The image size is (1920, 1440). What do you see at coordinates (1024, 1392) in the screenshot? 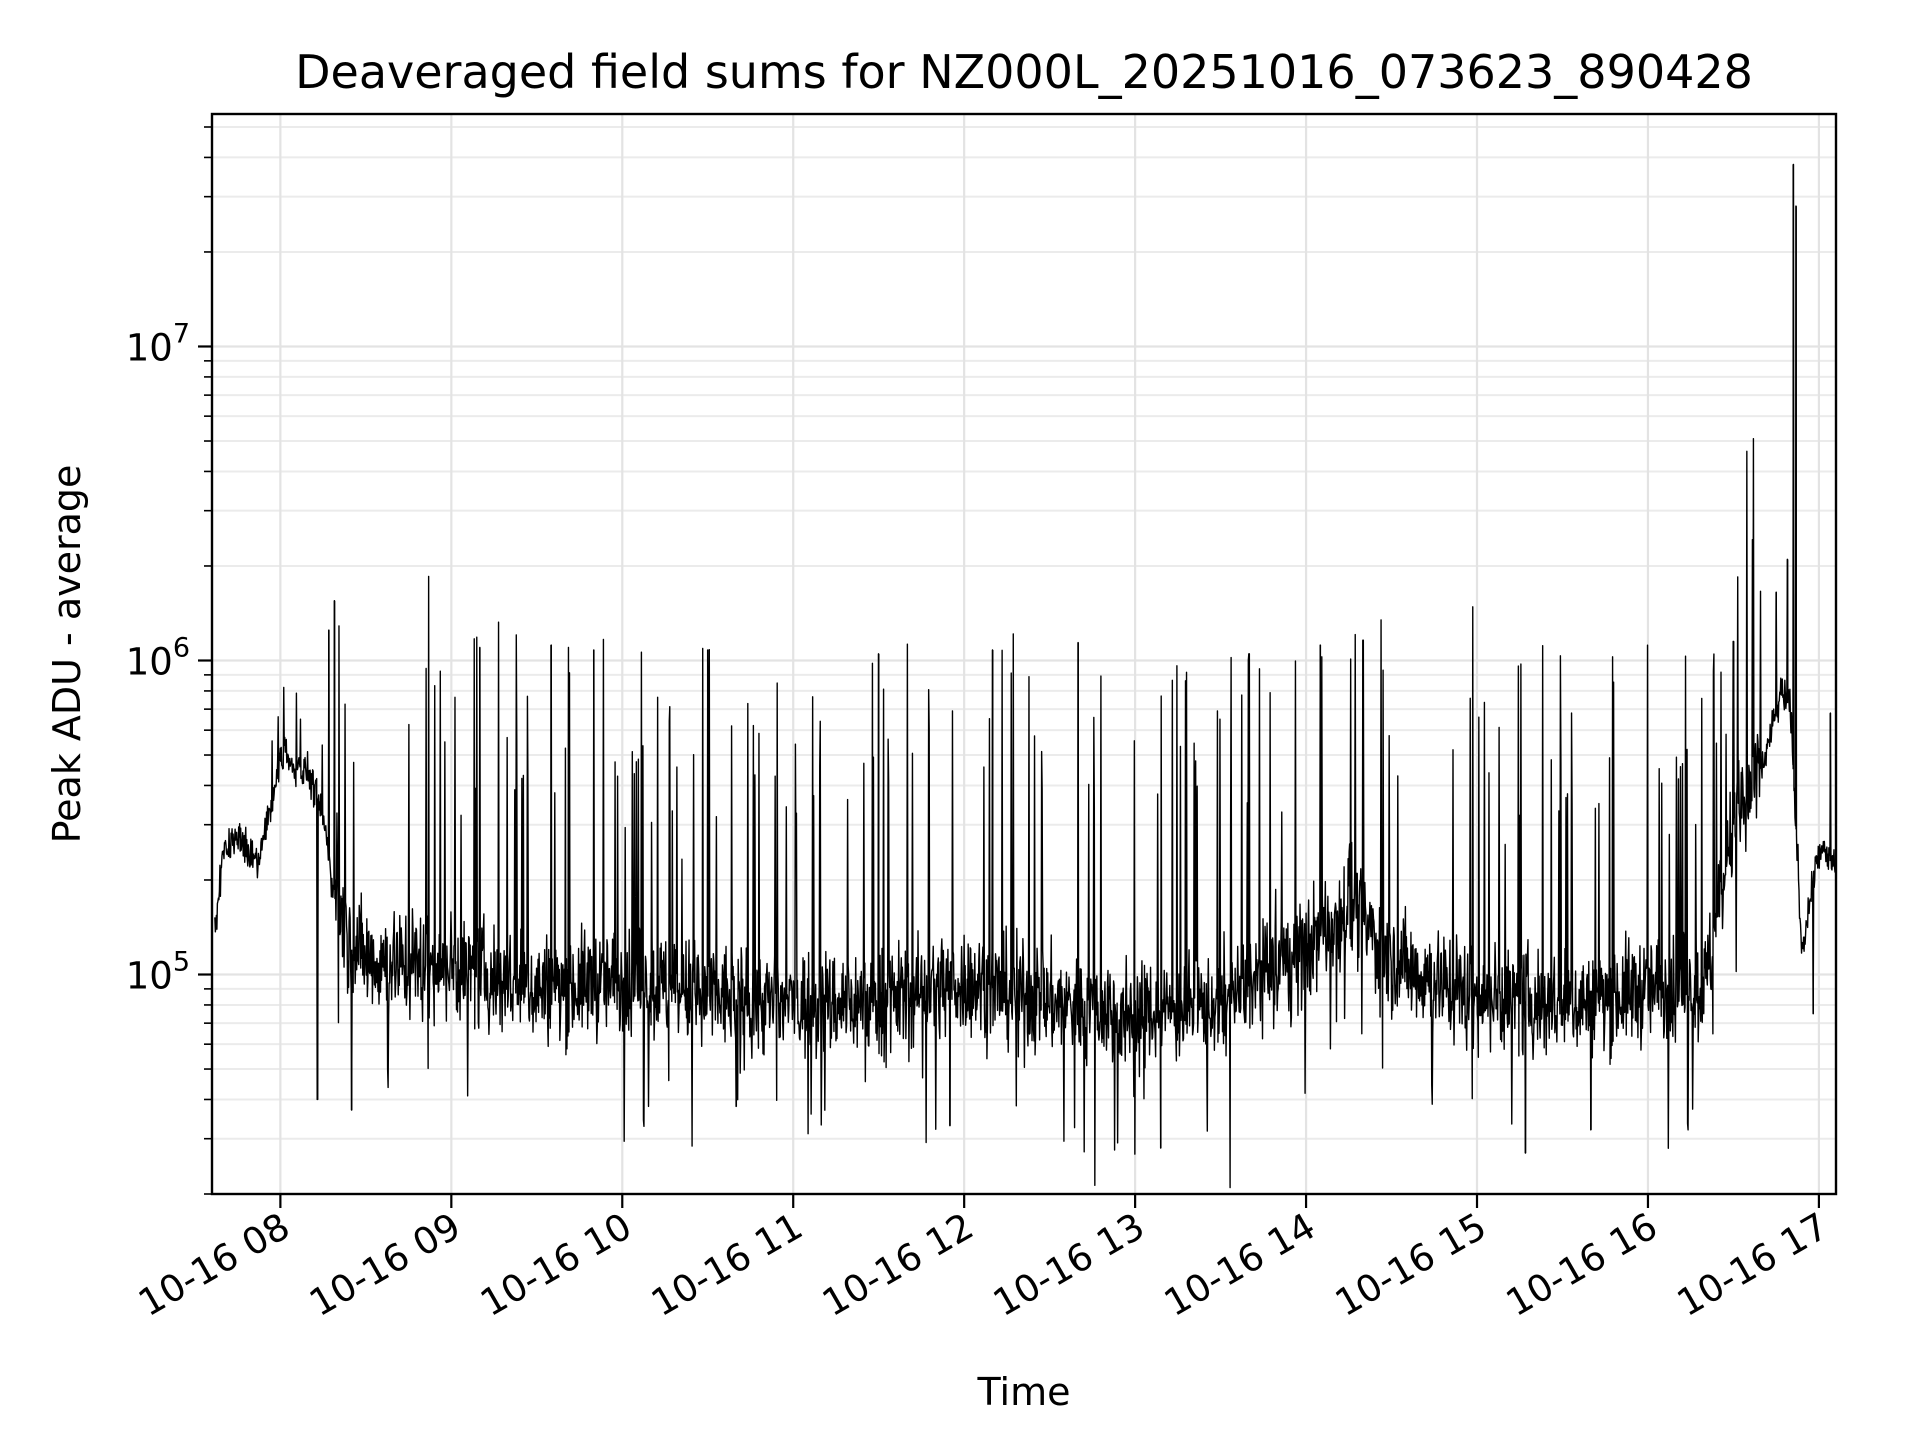
I see `x-axis-label: Time` at bounding box center [1024, 1392].